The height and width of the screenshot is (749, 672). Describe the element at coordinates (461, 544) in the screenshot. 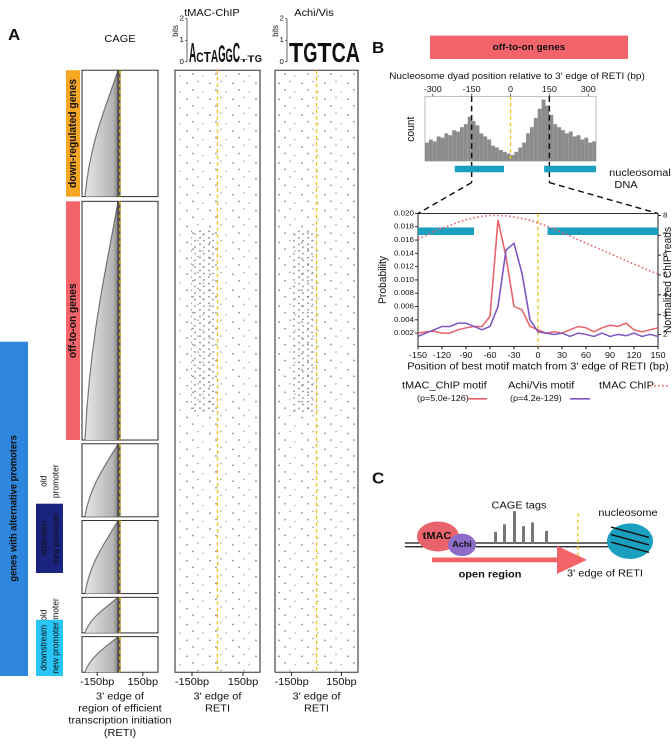

I see `achi-label: Achi` at that location.